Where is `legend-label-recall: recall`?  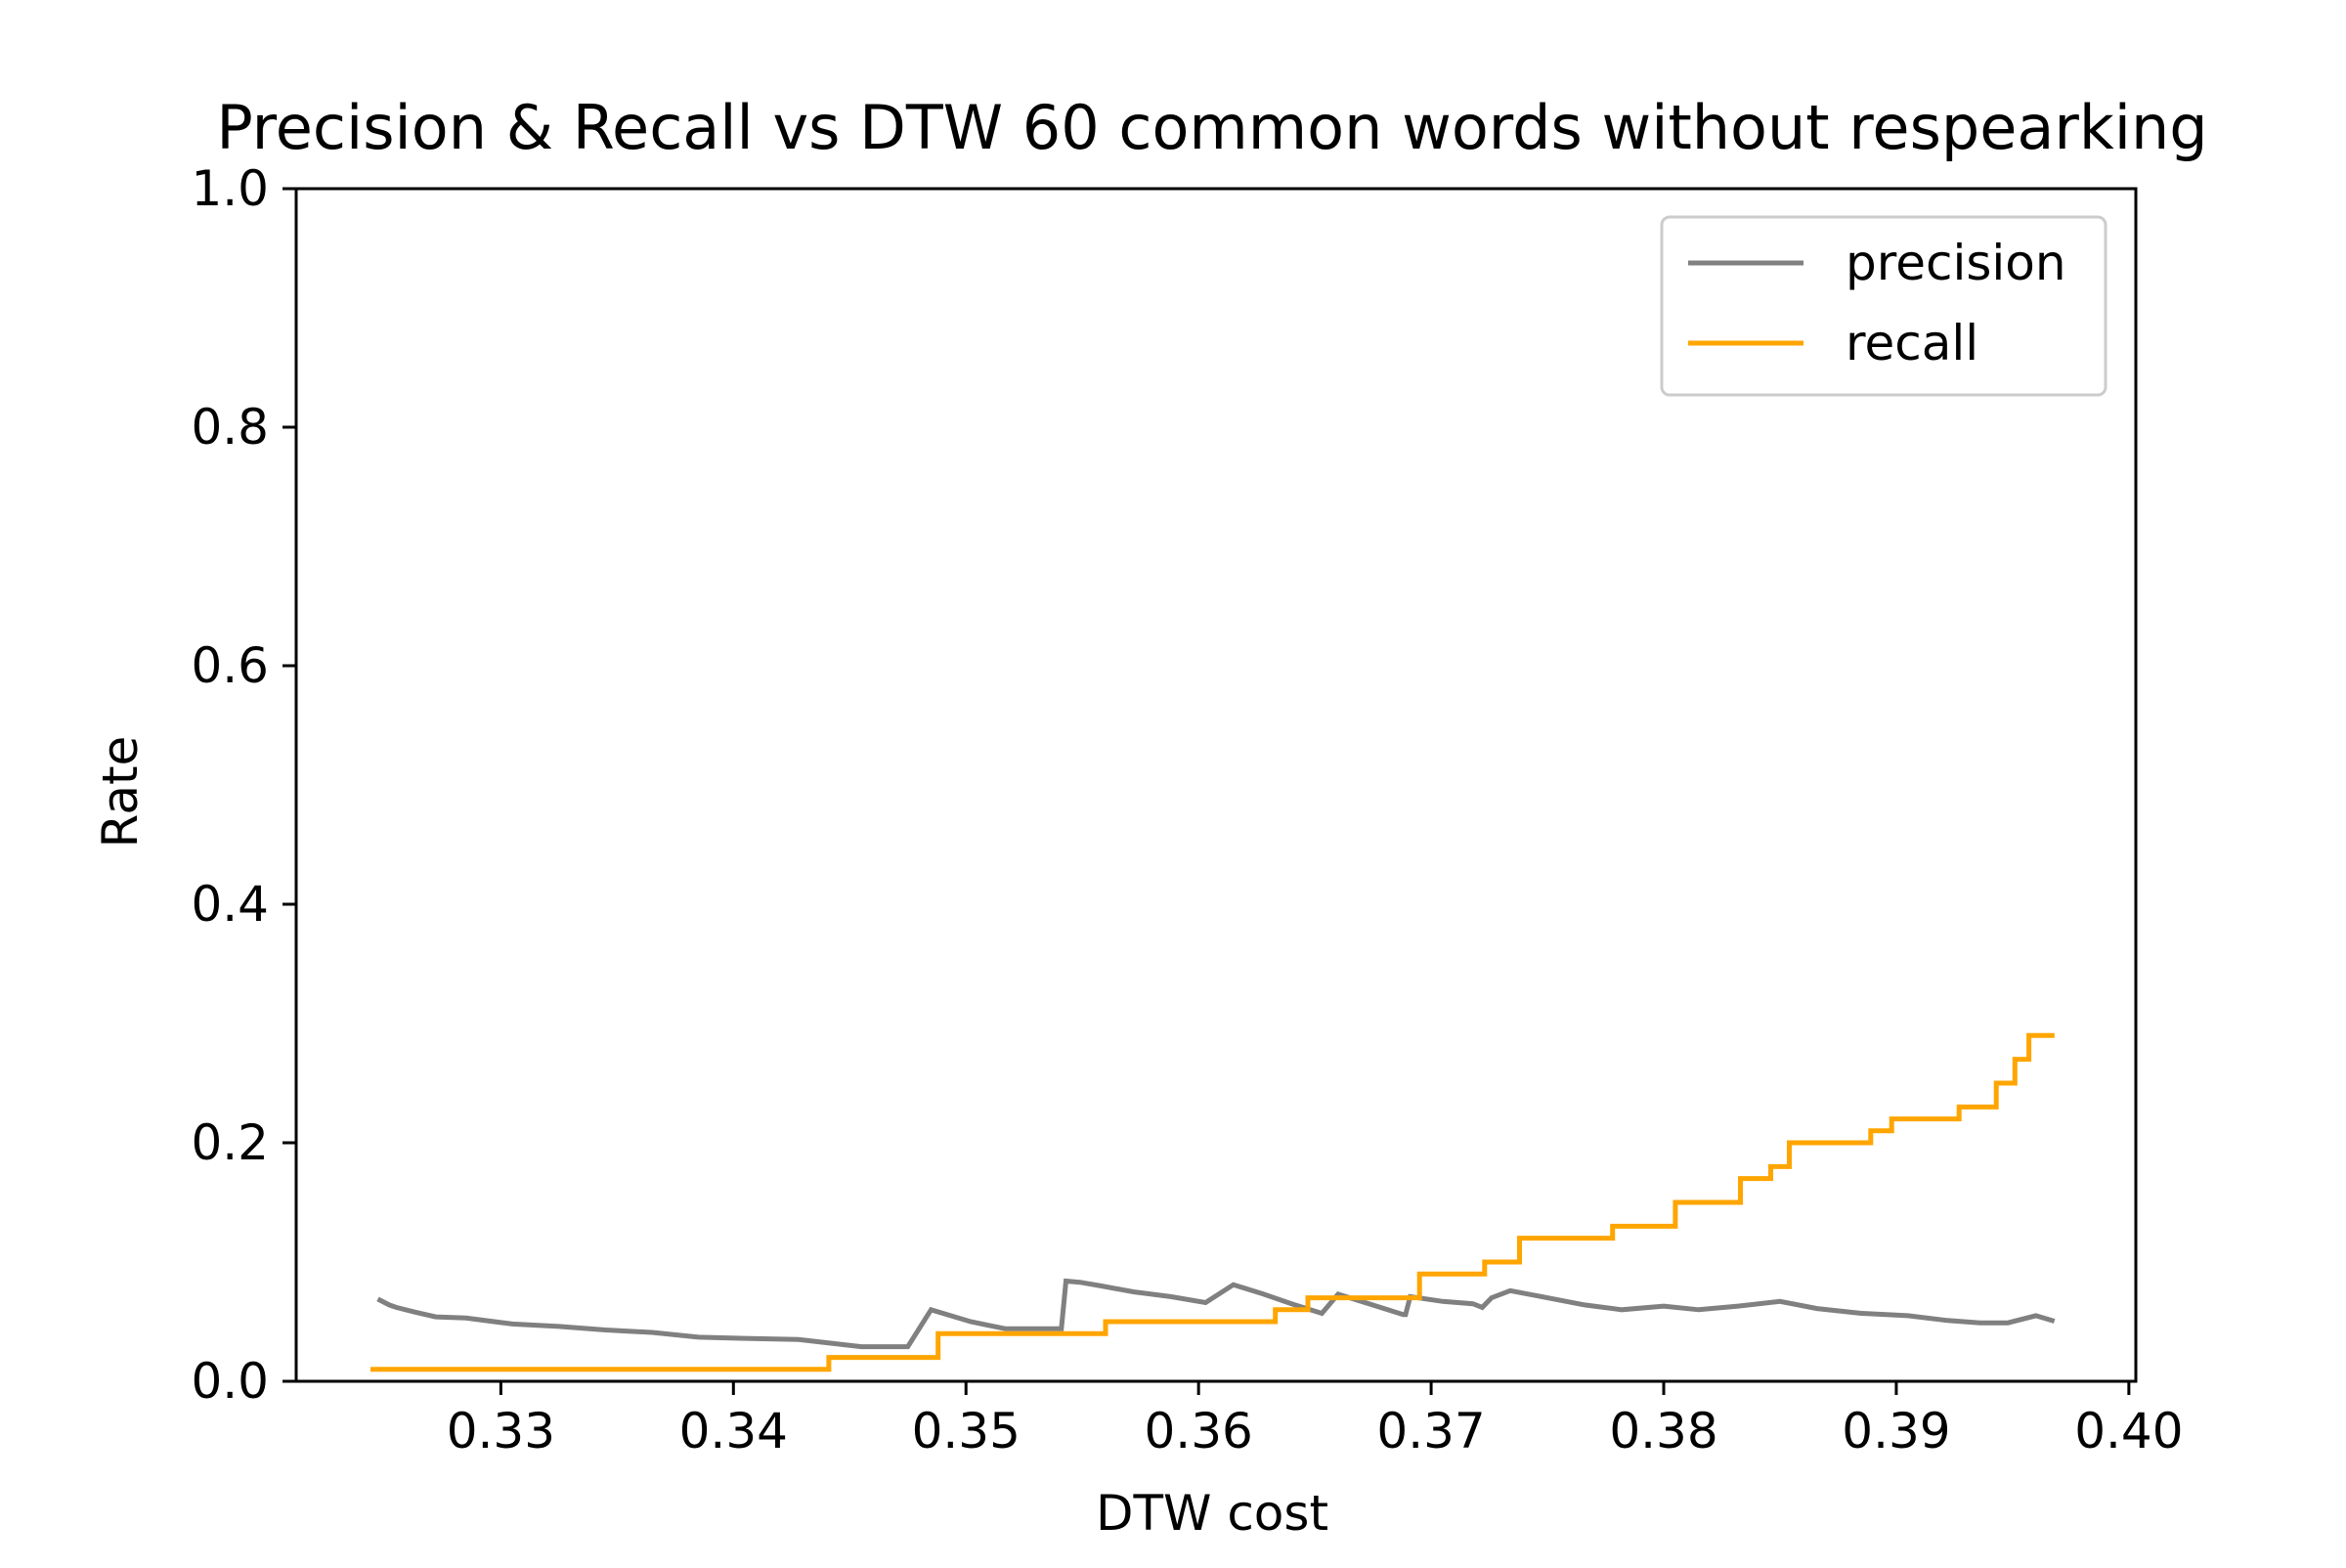
legend-label-recall: recall is located at coordinates (1912, 343).